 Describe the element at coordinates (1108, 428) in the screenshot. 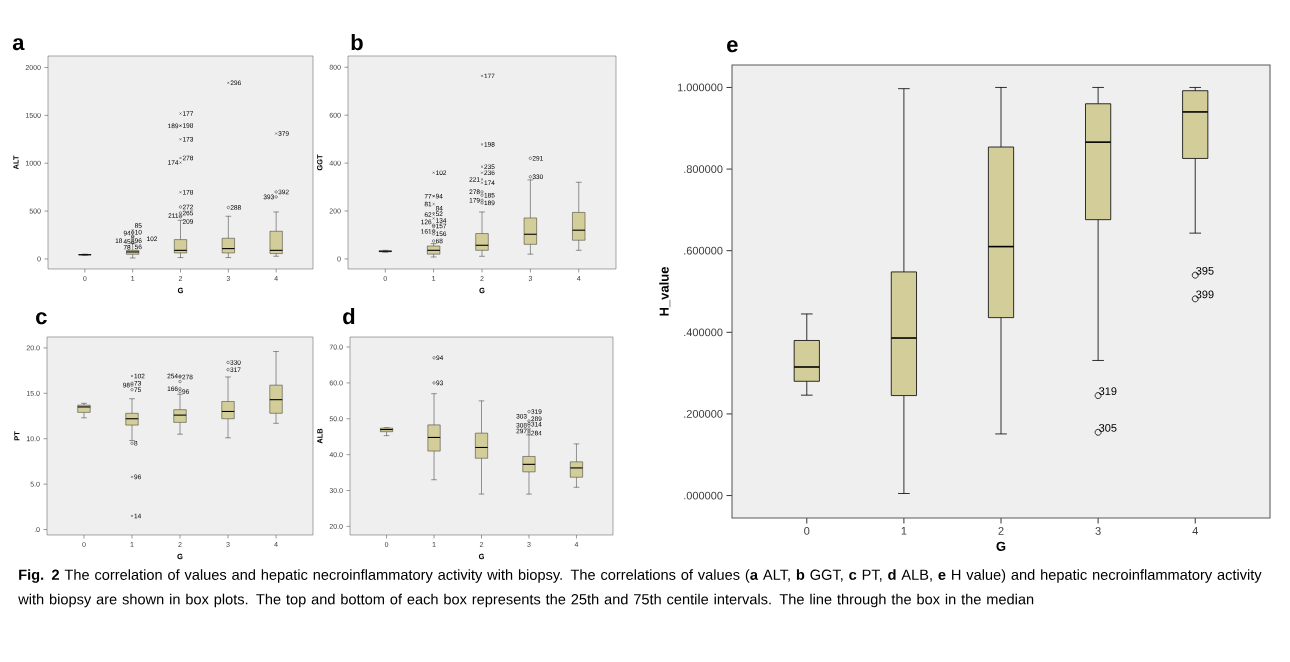

I see `annotation: 305` at that location.